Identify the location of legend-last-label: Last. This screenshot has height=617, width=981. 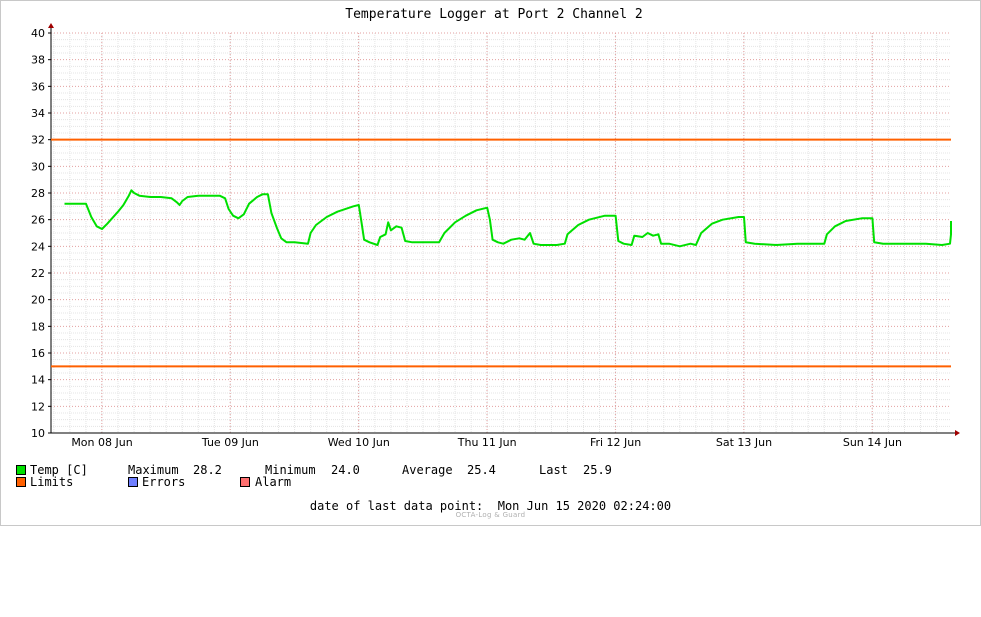
(553, 470).